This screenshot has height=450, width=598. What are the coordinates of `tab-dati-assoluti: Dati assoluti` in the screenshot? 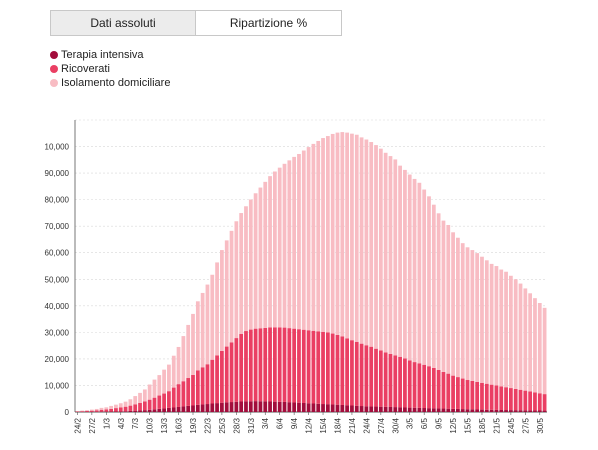 It's located at (123, 23).